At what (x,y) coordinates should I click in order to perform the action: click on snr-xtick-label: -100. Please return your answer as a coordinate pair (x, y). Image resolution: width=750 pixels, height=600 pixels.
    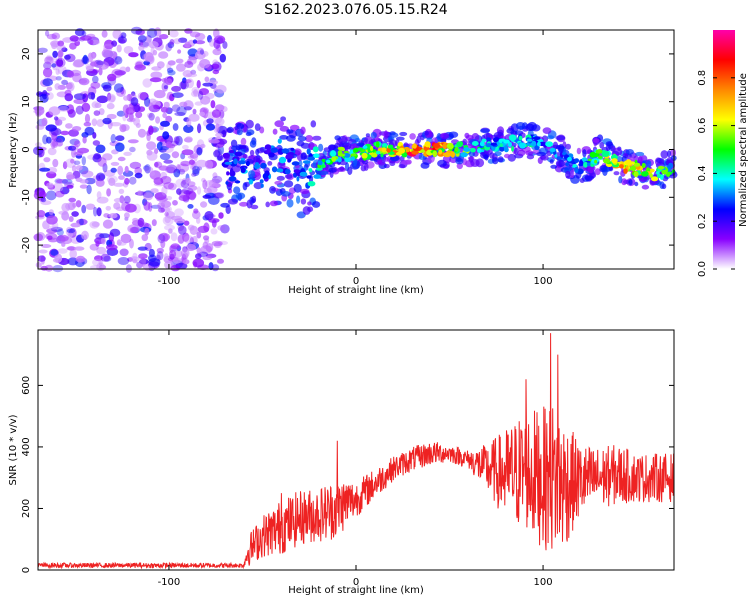
    Looking at the image, I should click on (169, 582).